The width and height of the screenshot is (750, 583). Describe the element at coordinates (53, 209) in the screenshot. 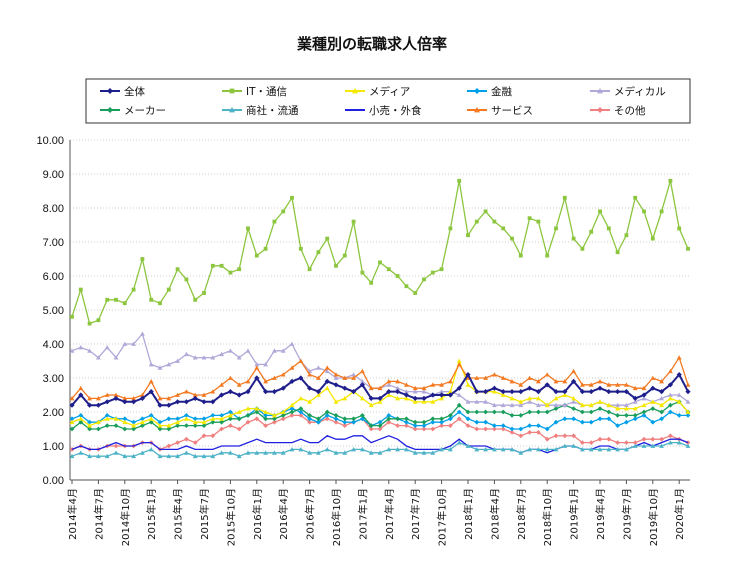

I see `y-tick-label: 8.00` at that location.